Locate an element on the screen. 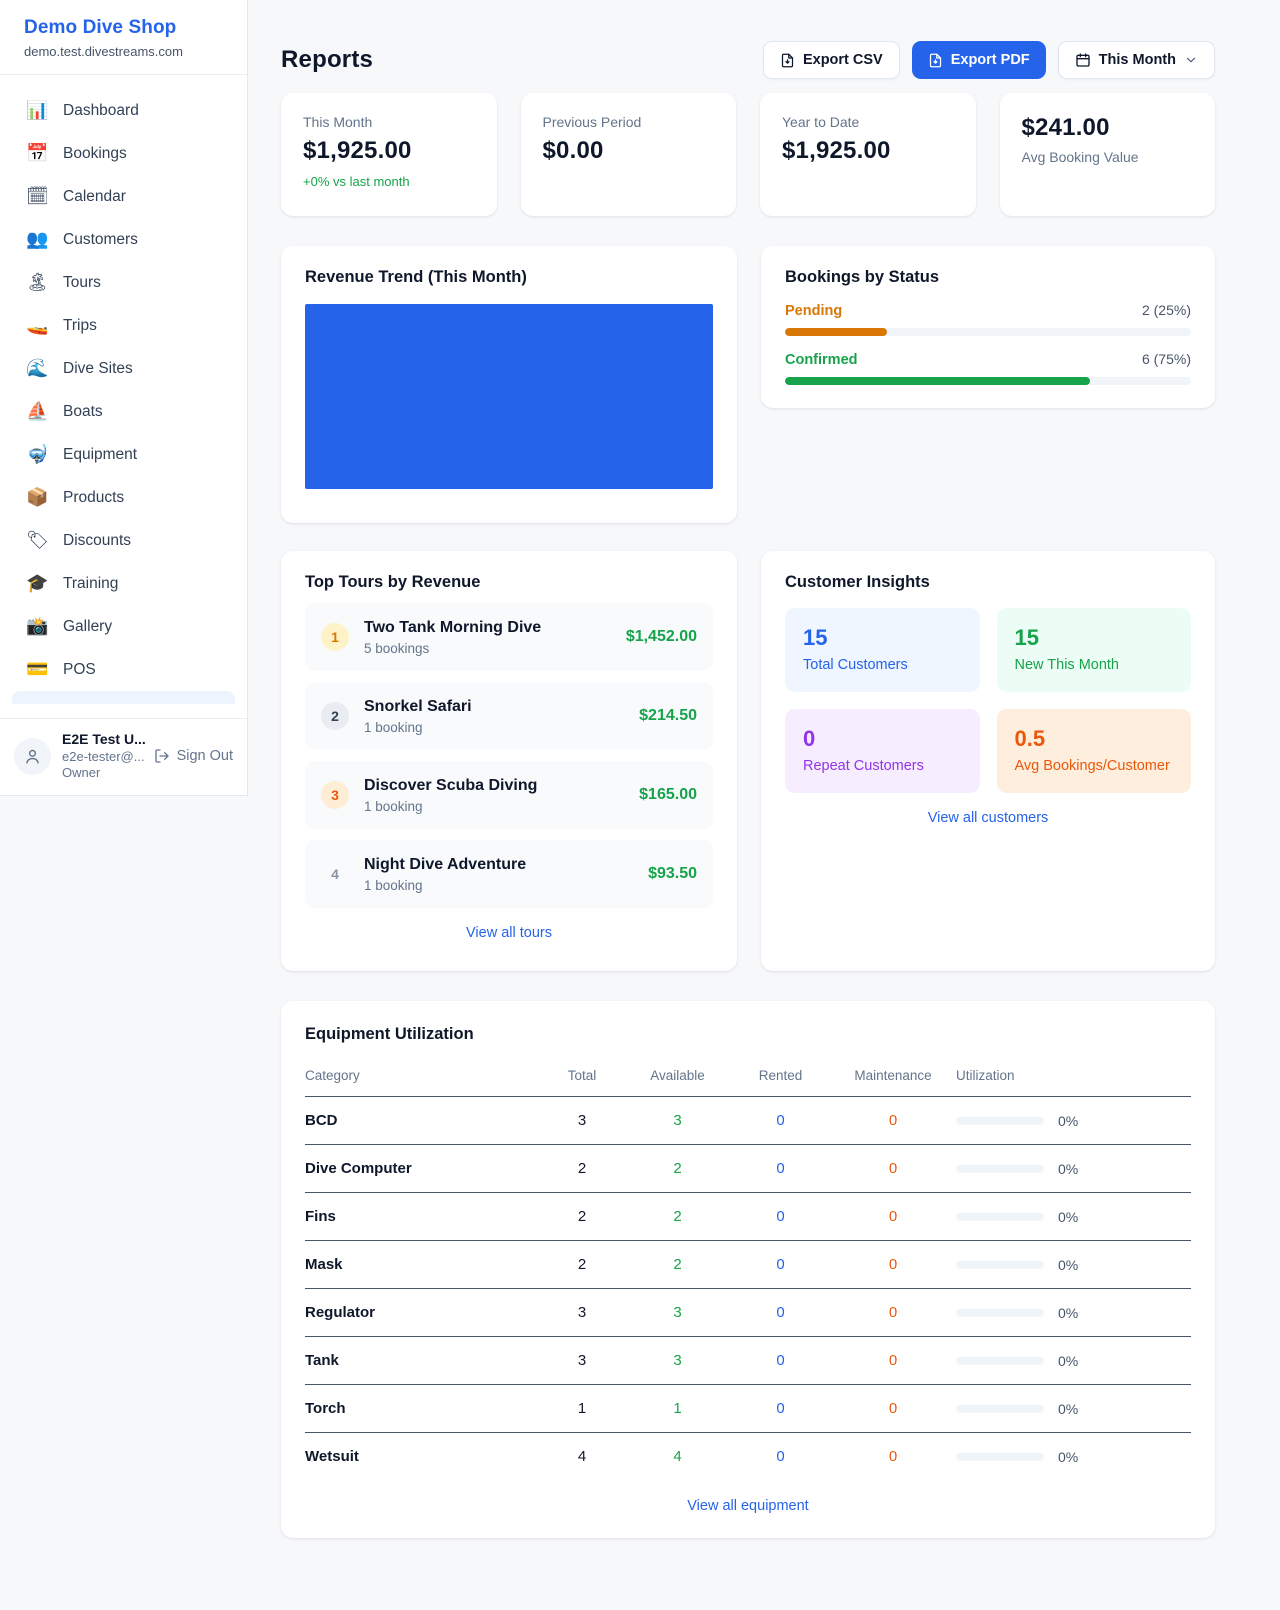 The height and width of the screenshot is (1610, 1280). progress-fill-pending is located at coordinates (836, 332).